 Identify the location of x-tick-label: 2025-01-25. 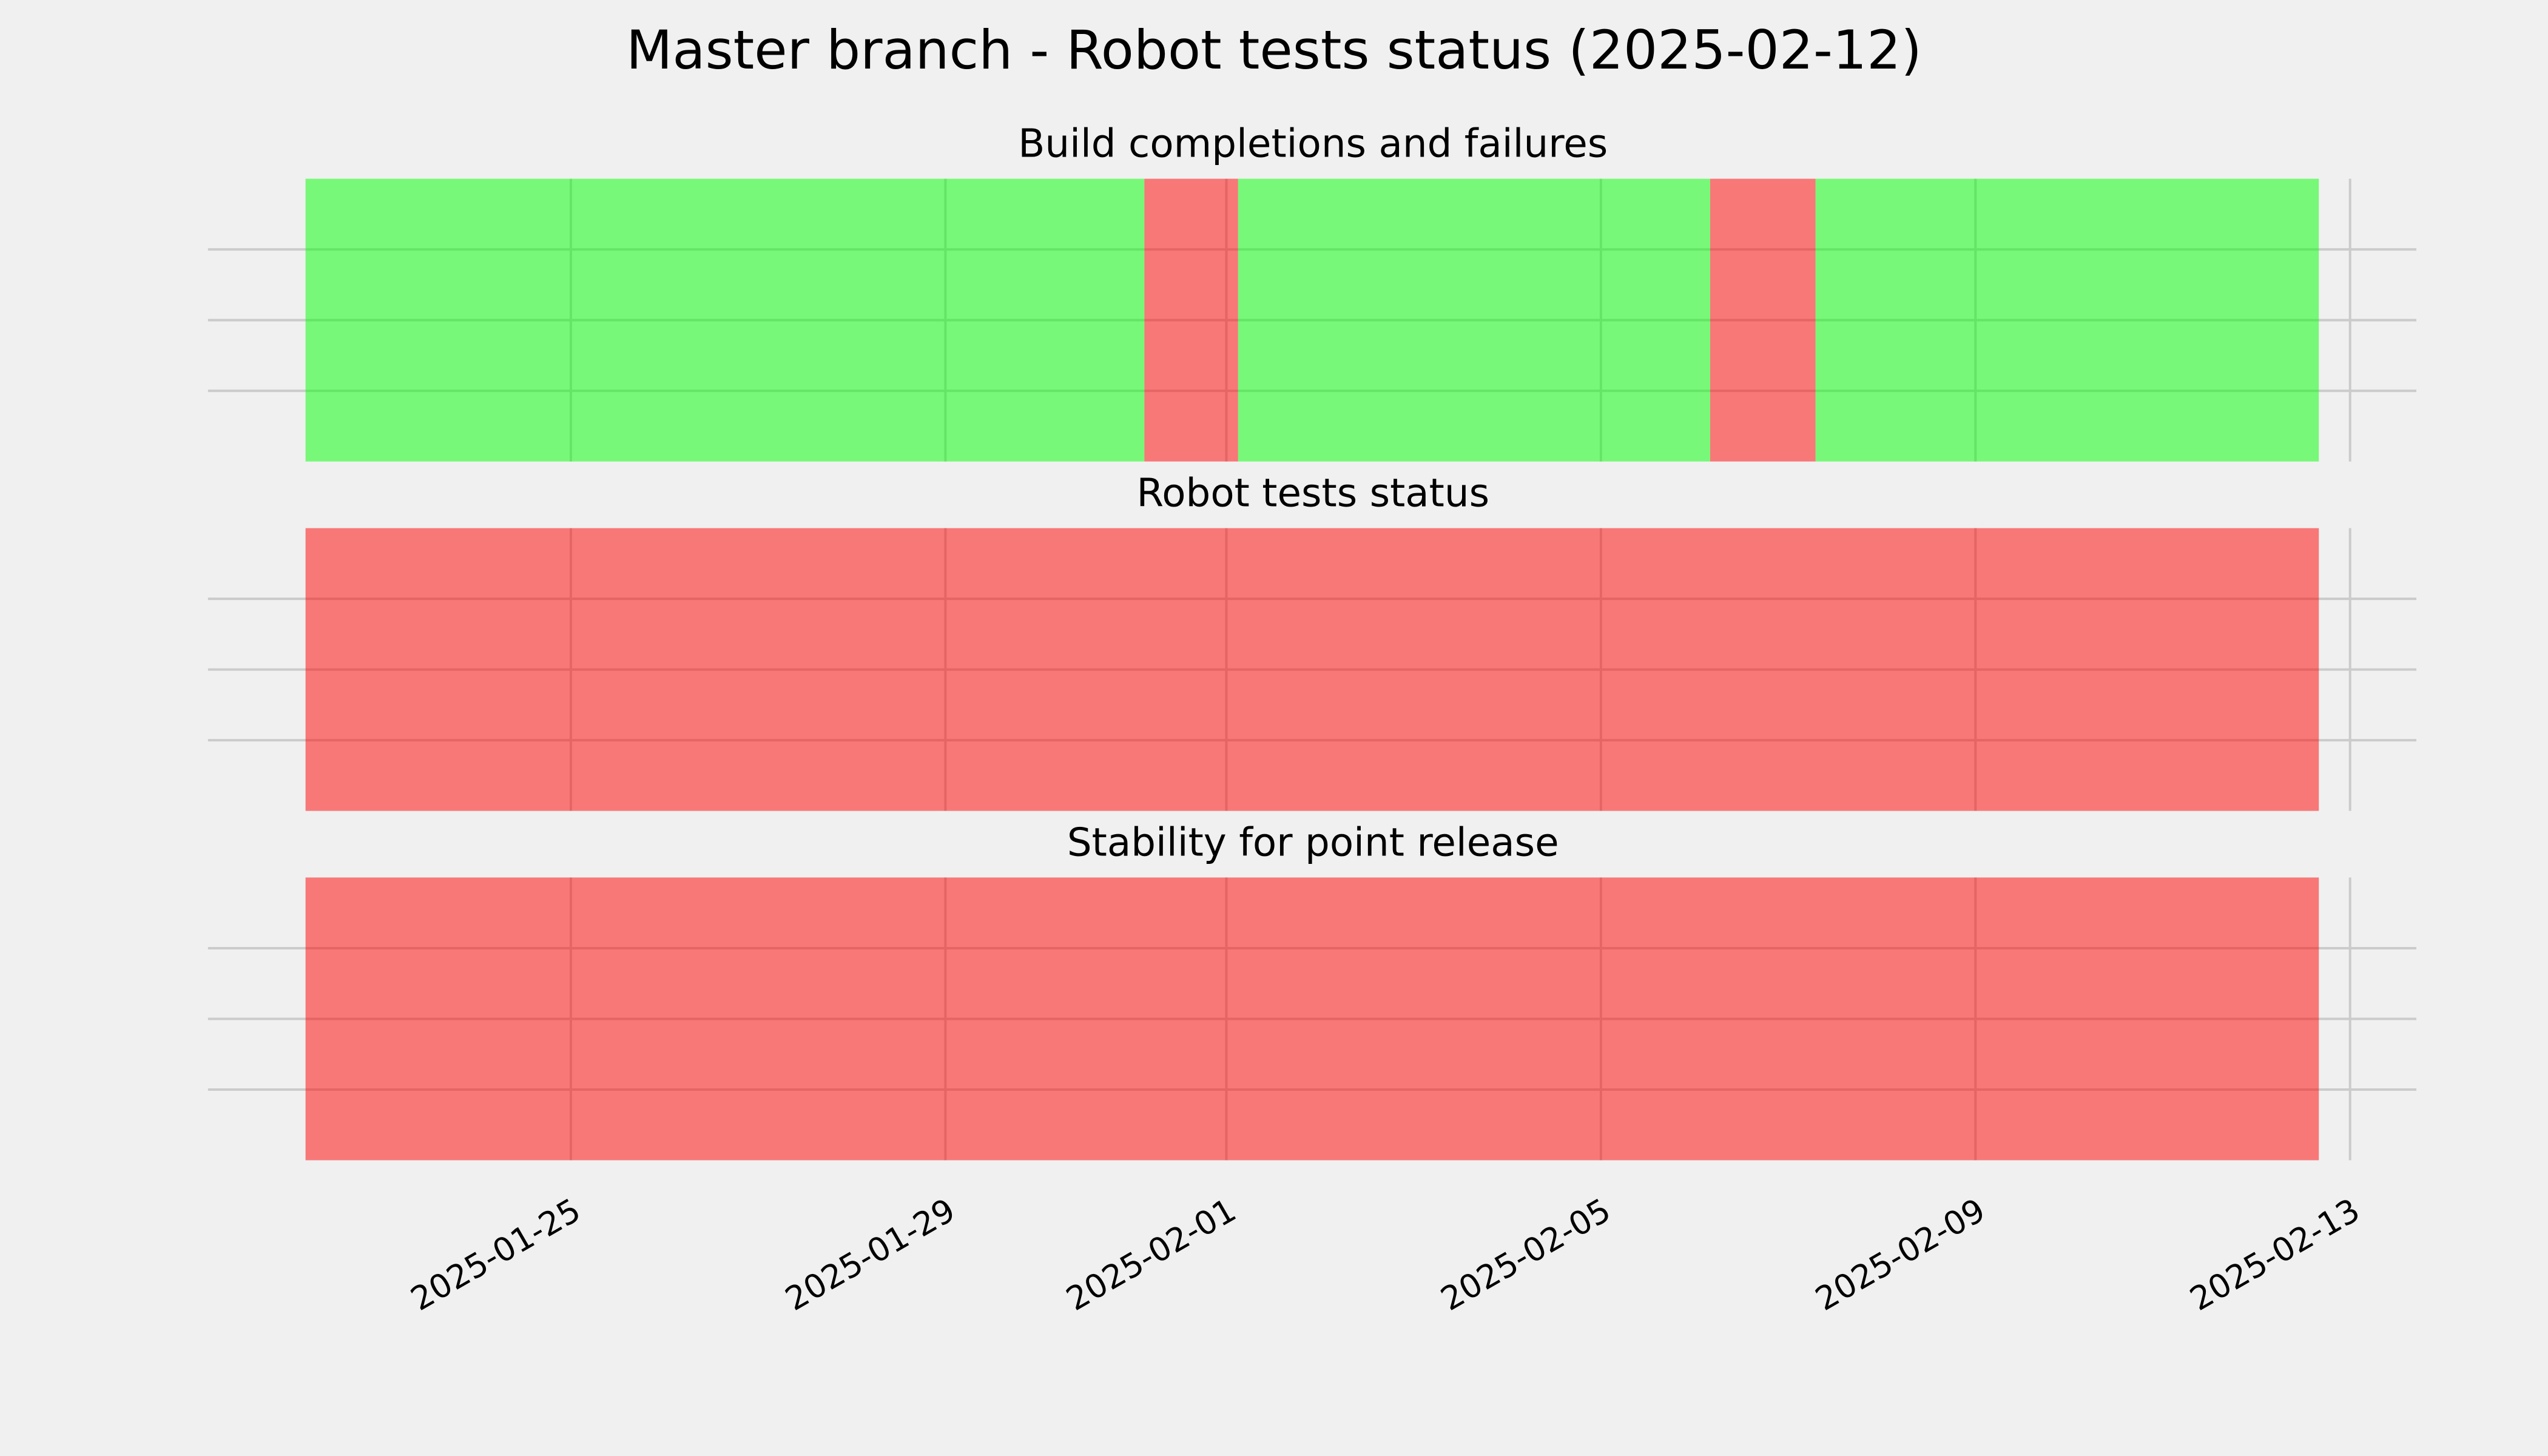
(495, 1254).